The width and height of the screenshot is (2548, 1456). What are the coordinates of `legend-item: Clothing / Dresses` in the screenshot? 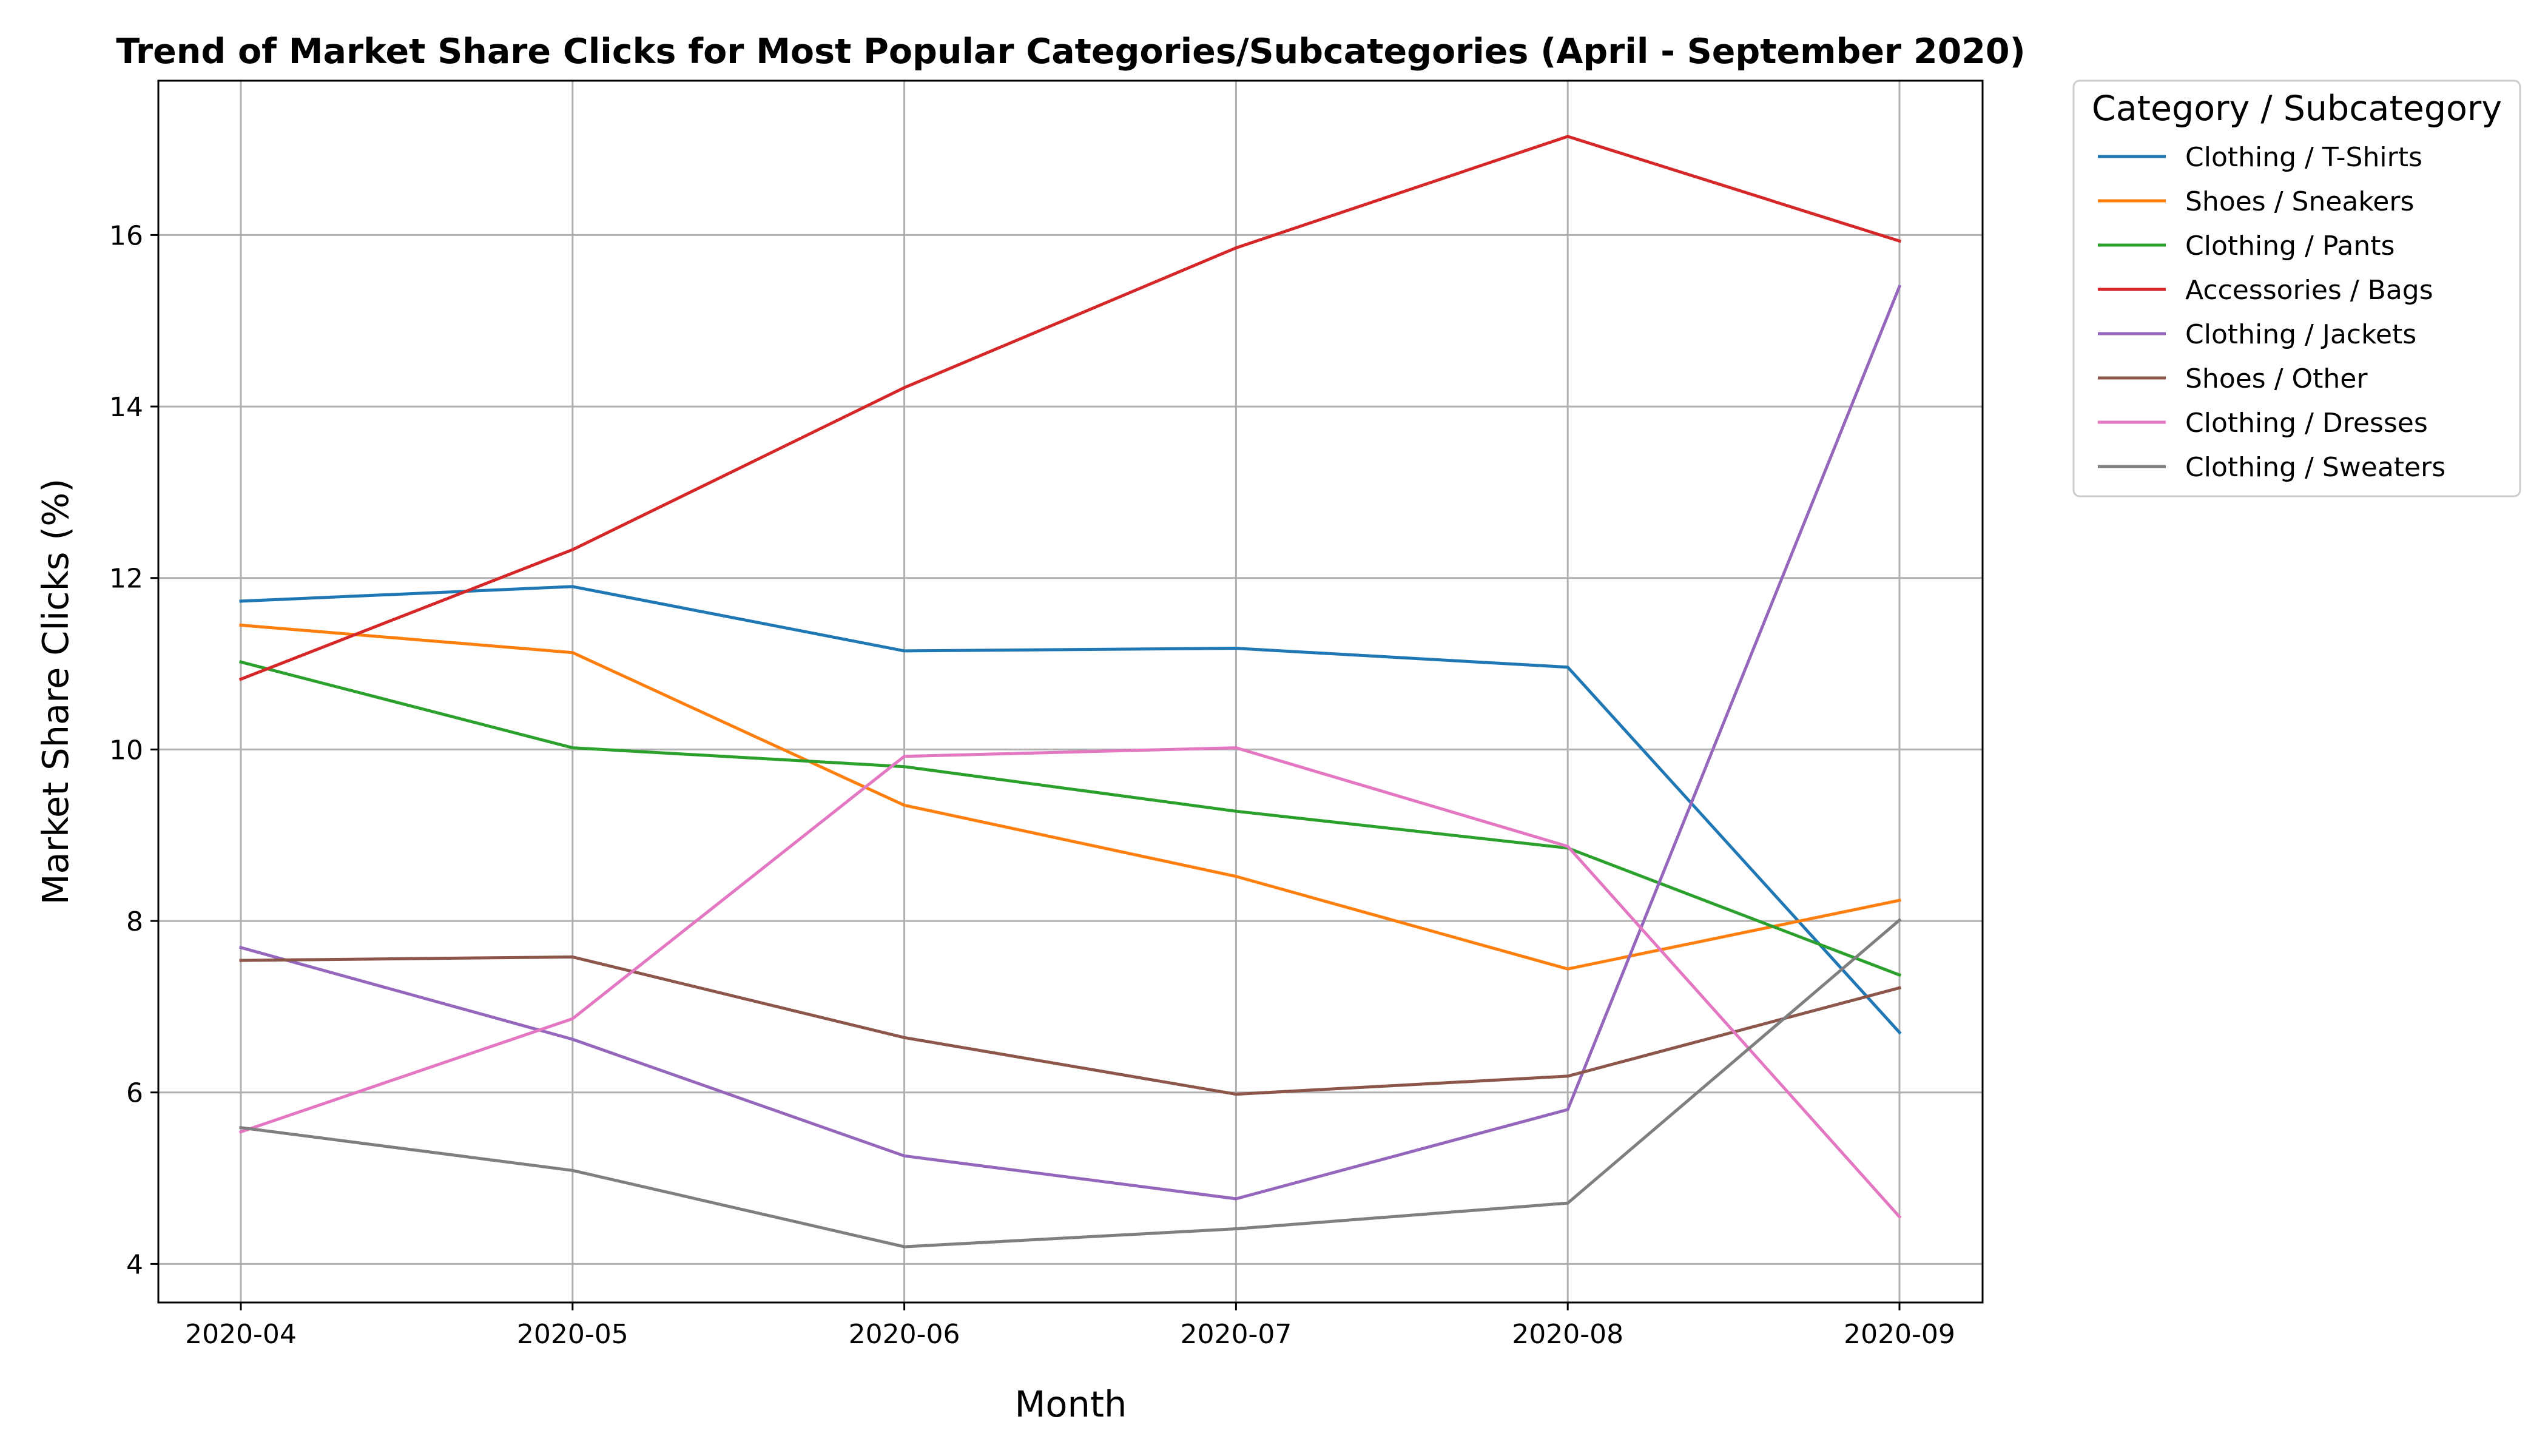 It's located at (2263, 423).